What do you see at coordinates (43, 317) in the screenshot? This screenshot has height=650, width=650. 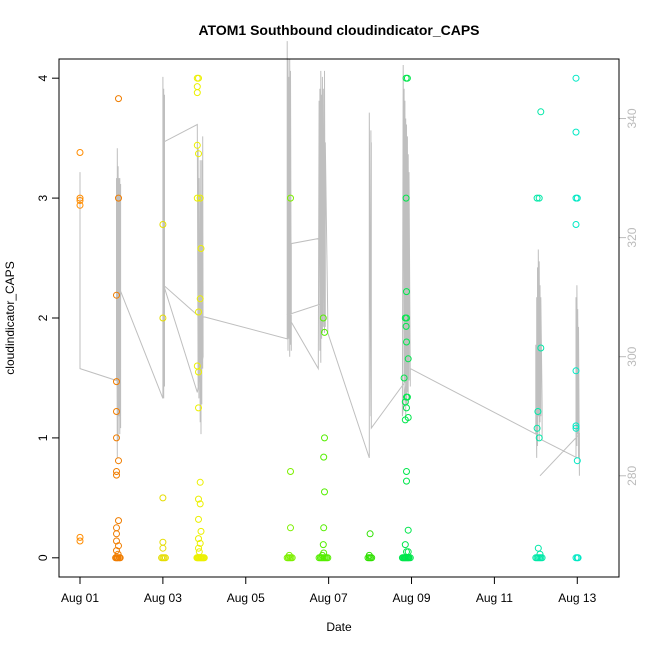 I see `y-tick-label: 2` at bounding box center [43, 317].